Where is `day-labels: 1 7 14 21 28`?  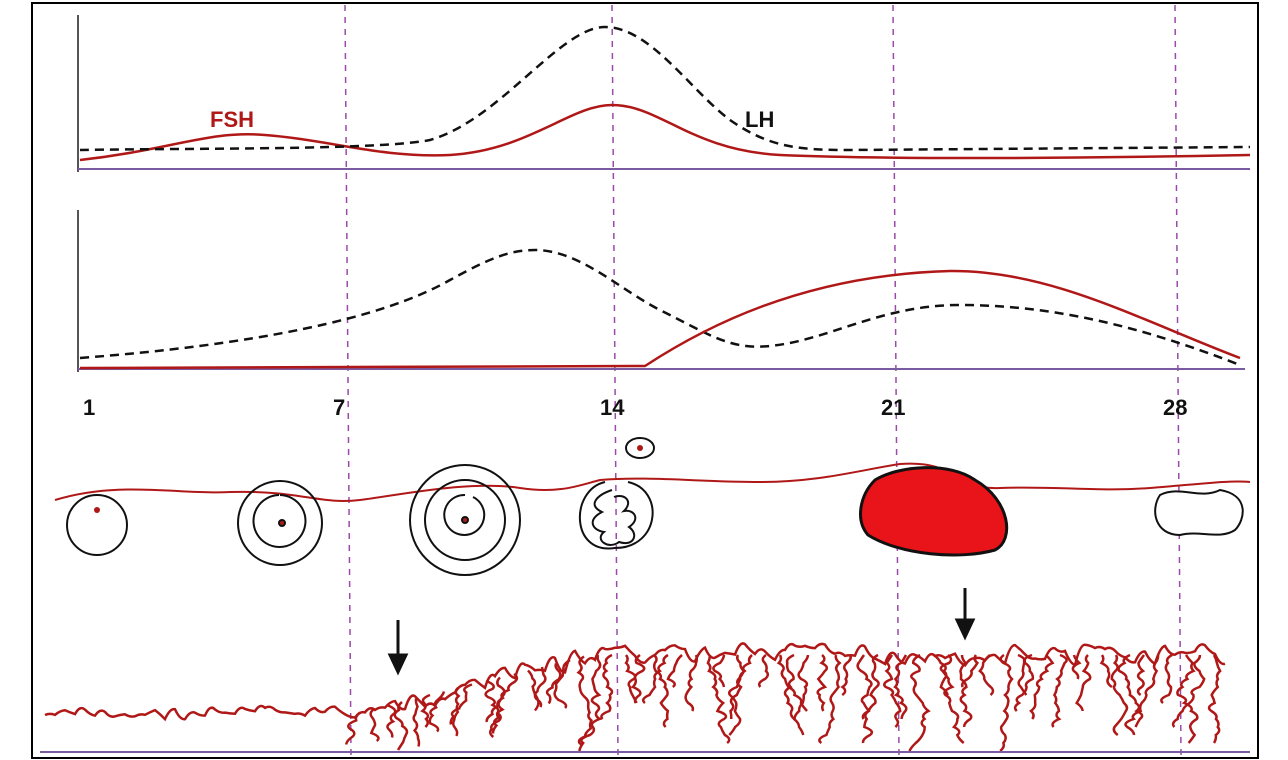 day-labels: 1 7 14 21 28 is located at coordinates (635, 407).